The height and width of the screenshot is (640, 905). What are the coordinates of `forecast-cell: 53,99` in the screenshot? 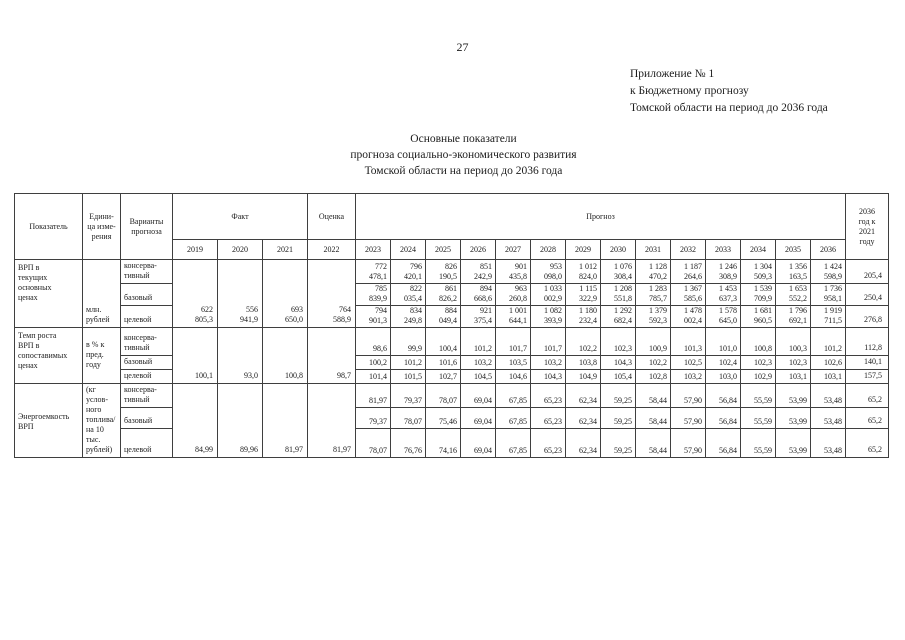 It's located at (793, 395).